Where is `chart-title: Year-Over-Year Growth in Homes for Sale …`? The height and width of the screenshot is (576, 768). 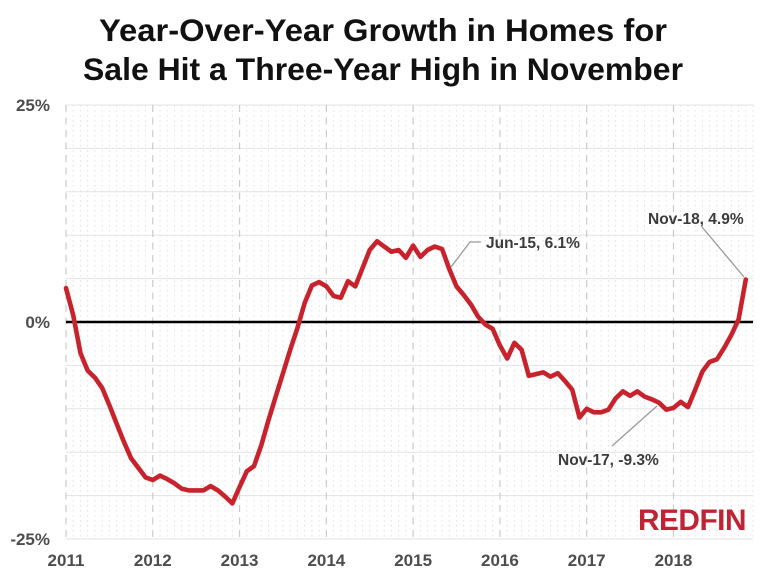
chart-title: Year-Over-Year Growth in Homes for Sale … is located at coordinates (383, 49).